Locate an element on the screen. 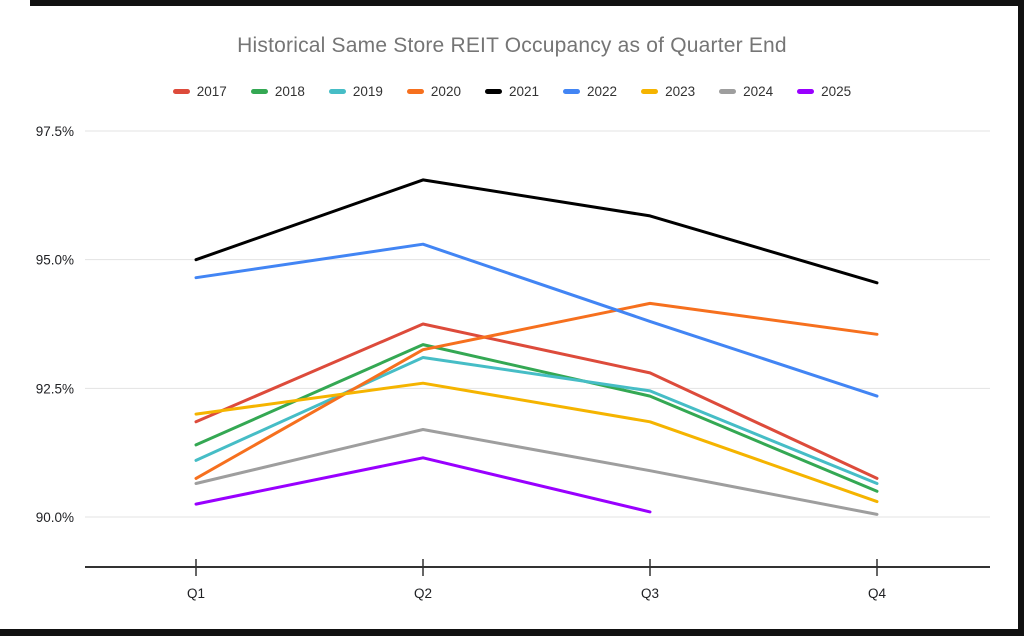  legend-item-2021: 2021 is located at coordinates (512, 91).